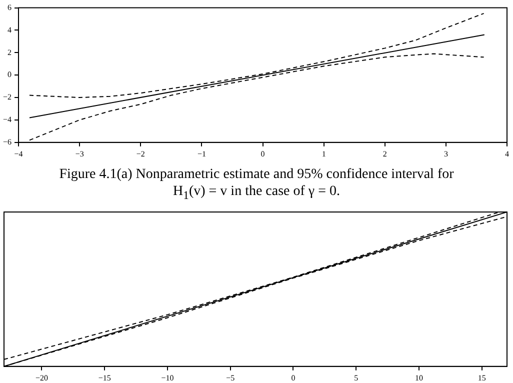 This screenshot has height=383, width=513. What do you see at coordinates (324, 153) in the screenshot?
I see `x-tick-label: 1` at bounding box center [324, 153].